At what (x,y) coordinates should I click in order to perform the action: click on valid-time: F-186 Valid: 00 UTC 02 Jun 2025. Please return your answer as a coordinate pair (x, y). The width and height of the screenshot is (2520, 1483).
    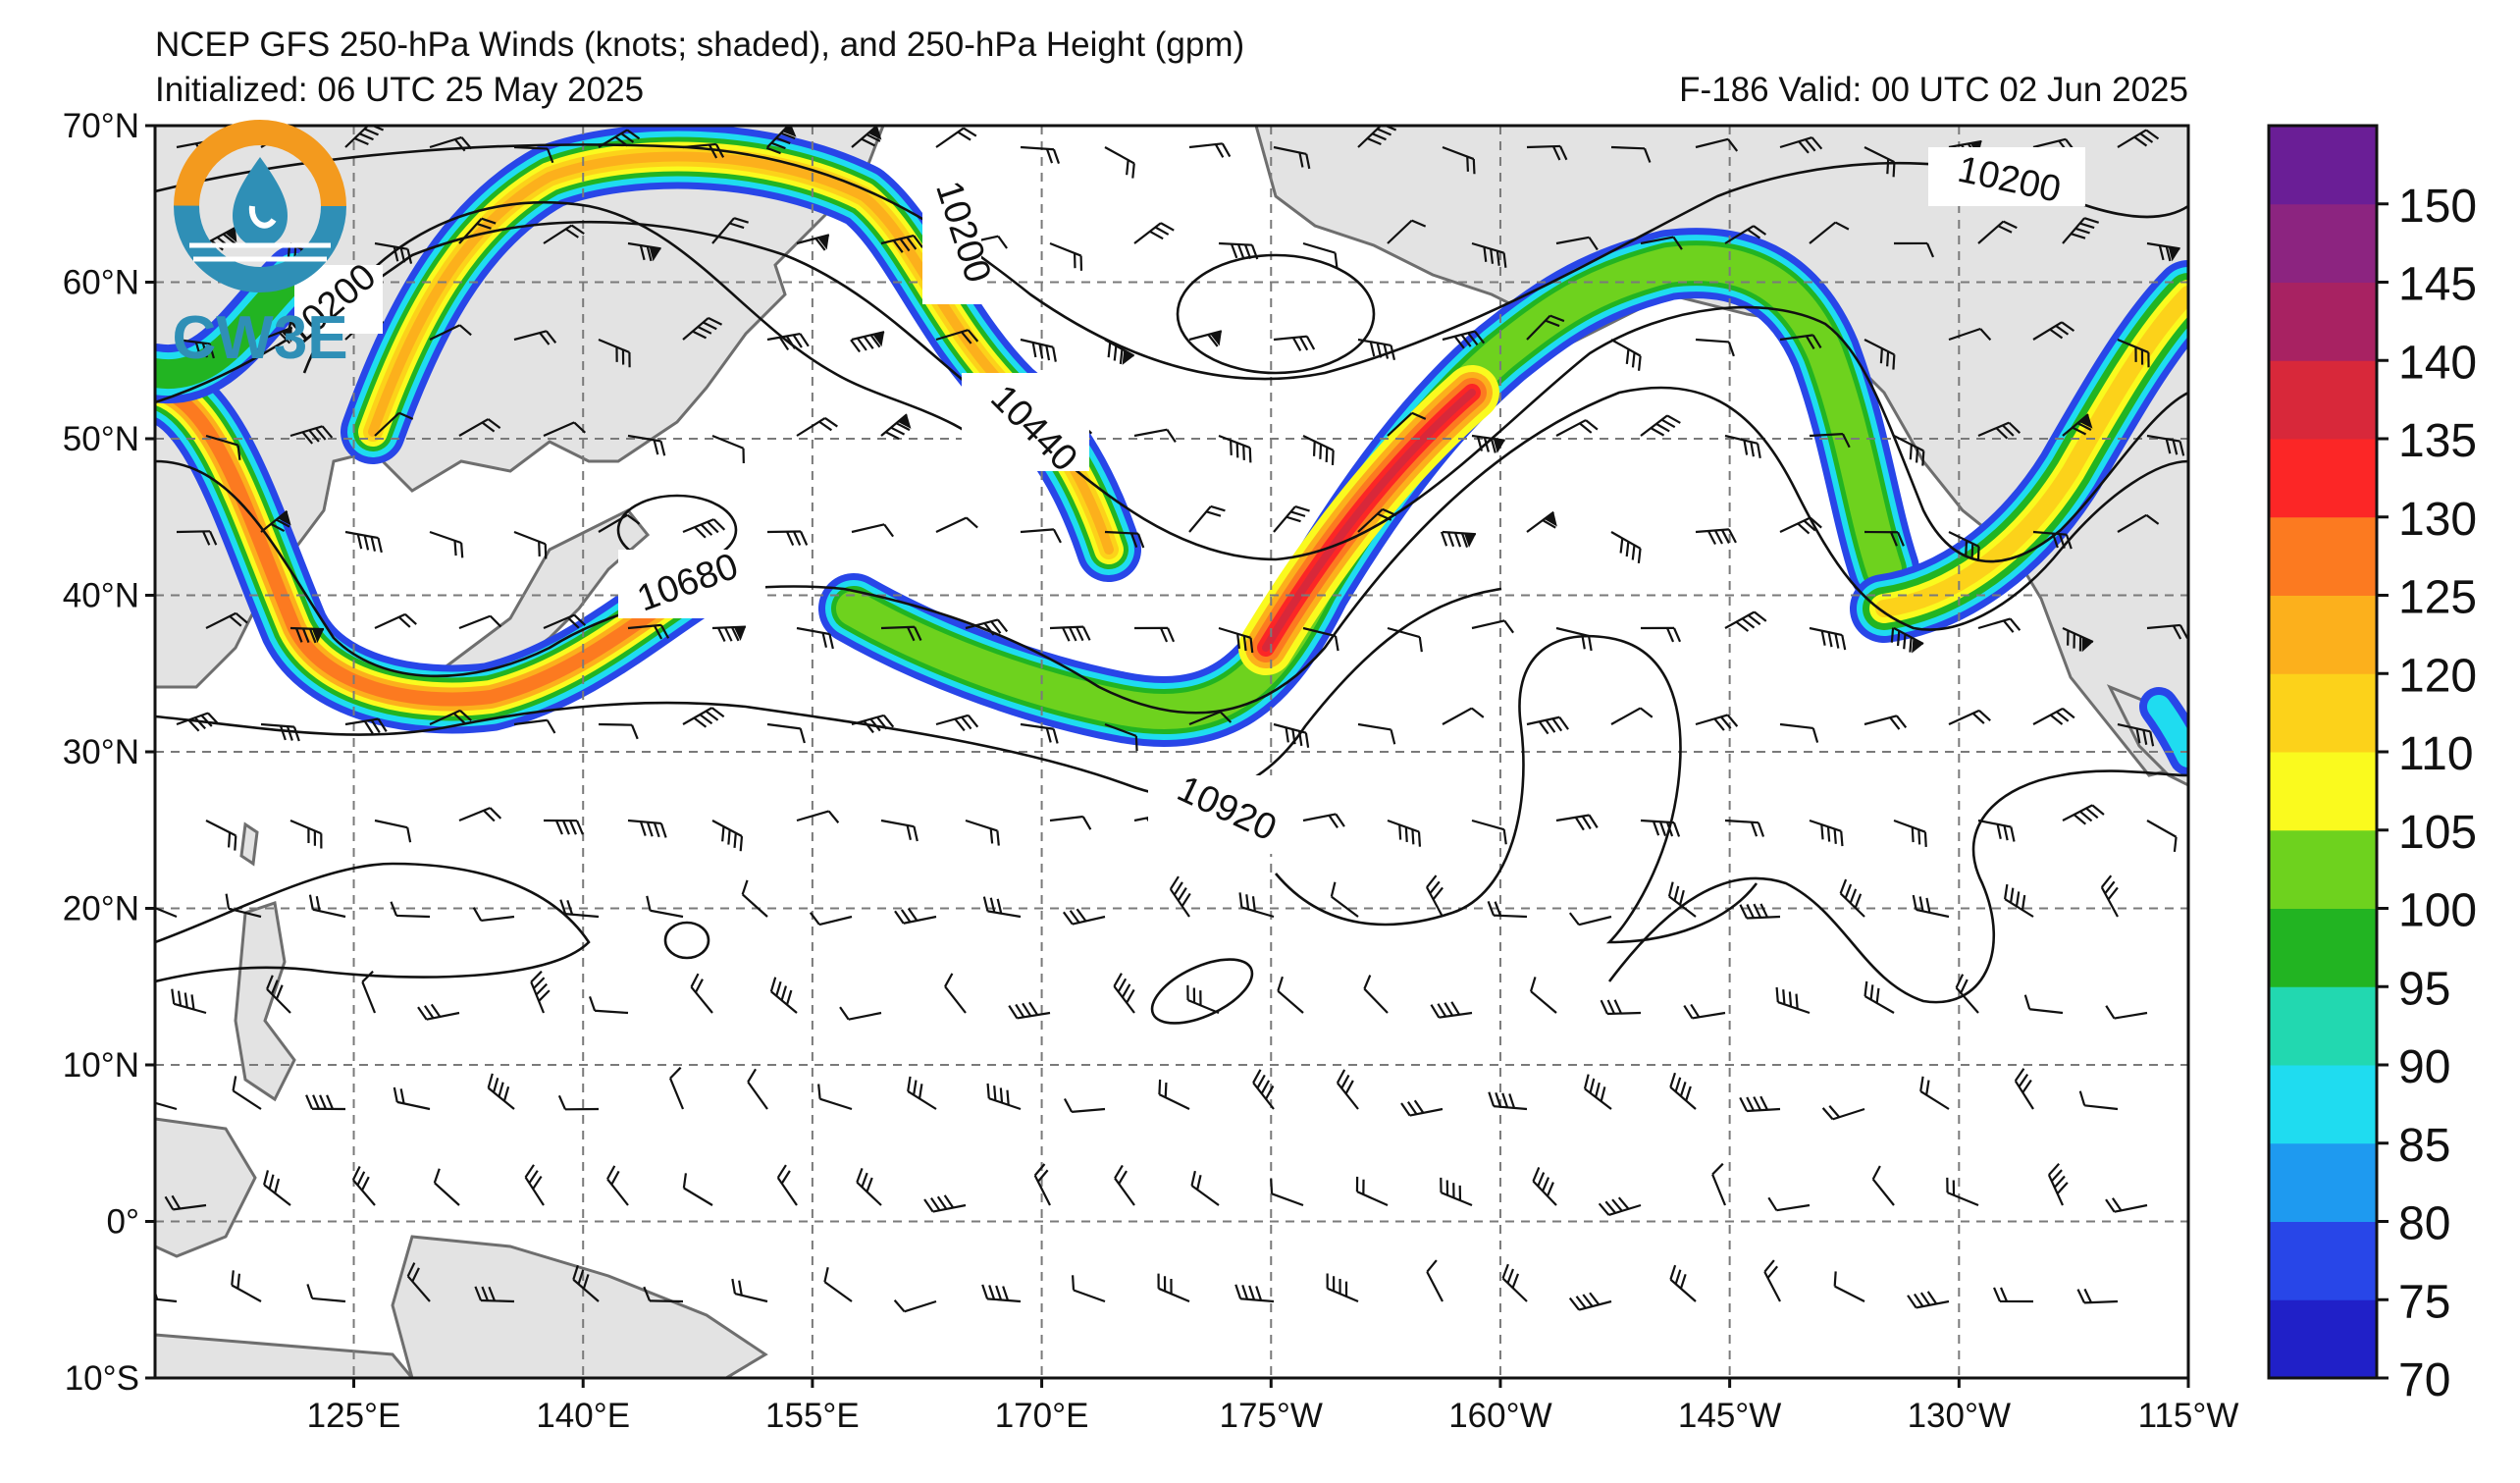
    Looking at the image, I should click on (1933, 90).